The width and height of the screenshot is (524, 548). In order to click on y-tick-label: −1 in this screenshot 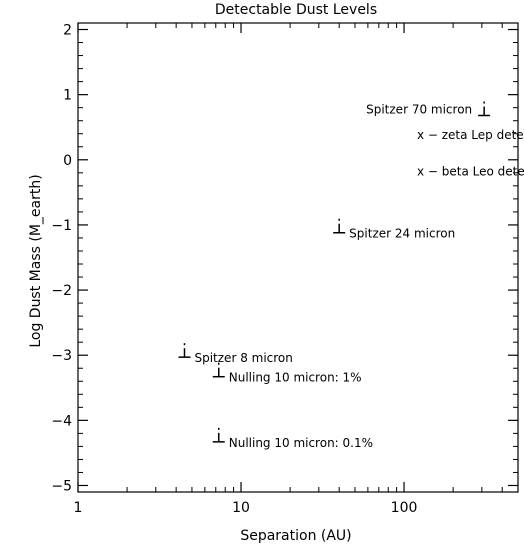, I will do `click(61, 226)`.